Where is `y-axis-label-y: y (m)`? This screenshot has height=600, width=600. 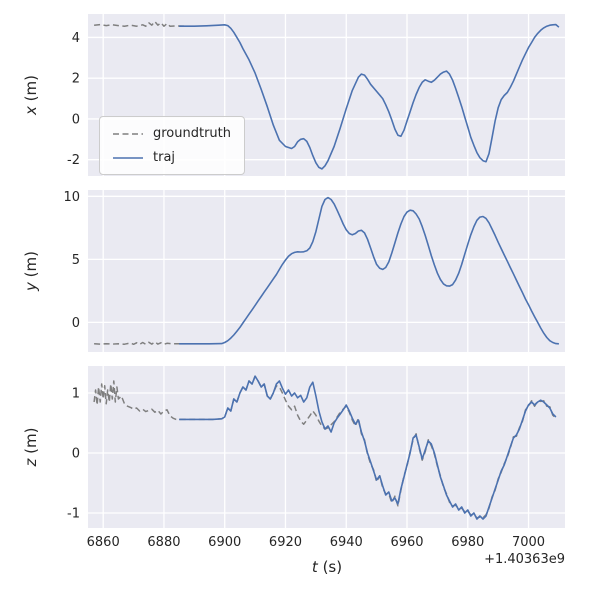
y-axis-label-y: y (m) is located at coordinates (31, 271).